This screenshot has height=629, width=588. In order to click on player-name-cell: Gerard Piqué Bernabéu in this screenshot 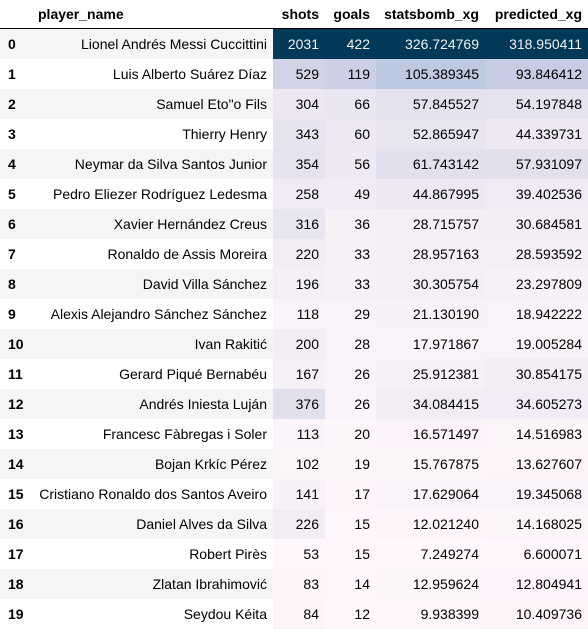, I will do `click(152, 374)`.